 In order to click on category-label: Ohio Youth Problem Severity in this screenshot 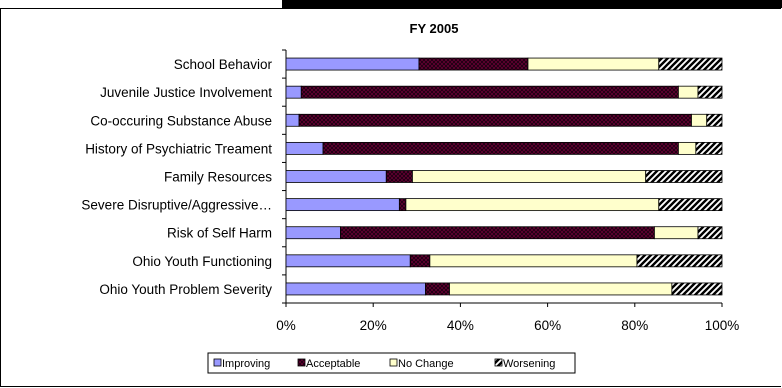, I will do `click(185, 289)`.